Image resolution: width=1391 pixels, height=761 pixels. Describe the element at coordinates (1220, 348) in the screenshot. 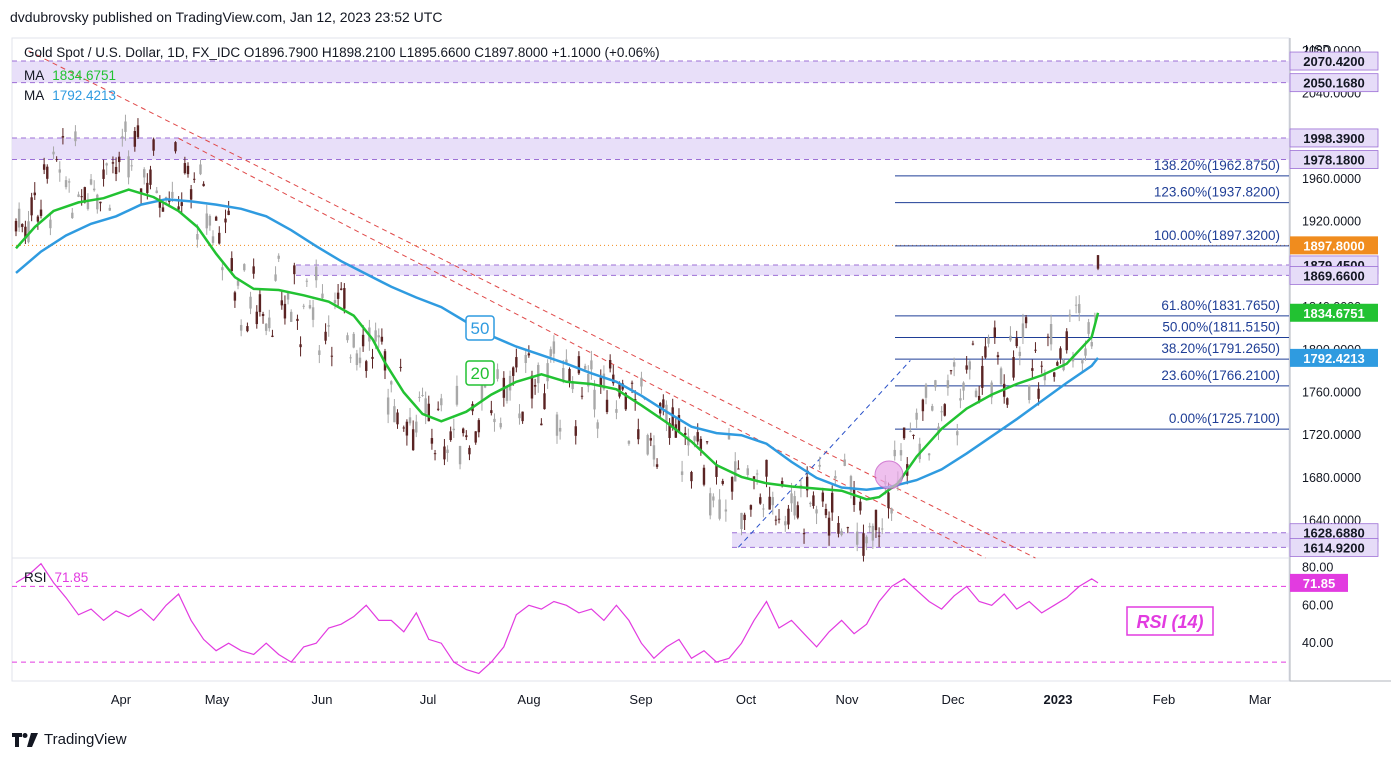

I see `fib-label-5: 38.20%(1791.2650)` at that location.